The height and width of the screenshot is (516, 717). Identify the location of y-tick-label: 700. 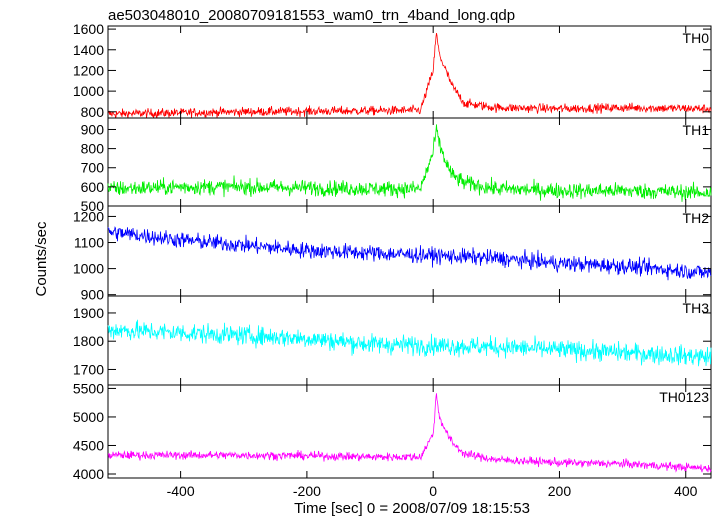
(93, 168).